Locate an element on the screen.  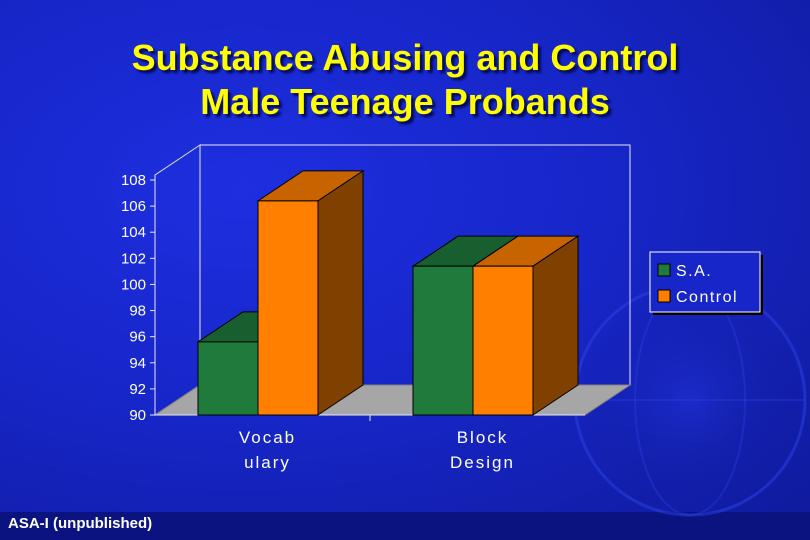
y-tick-label: 102 is located at coordinates (133, 258).